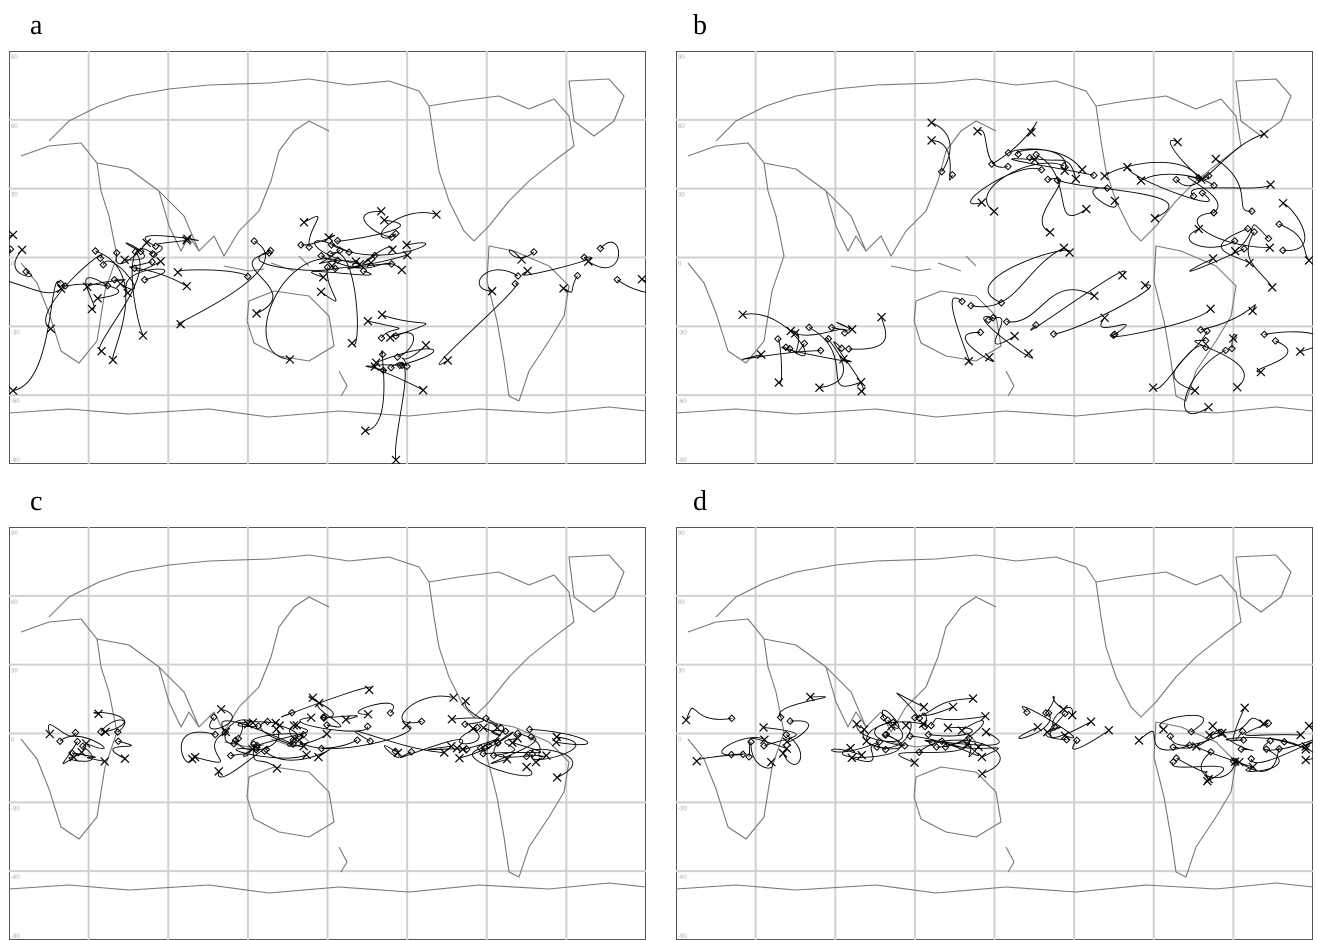  I want to click on latitude-tick-label: 90, so click(14, 58).